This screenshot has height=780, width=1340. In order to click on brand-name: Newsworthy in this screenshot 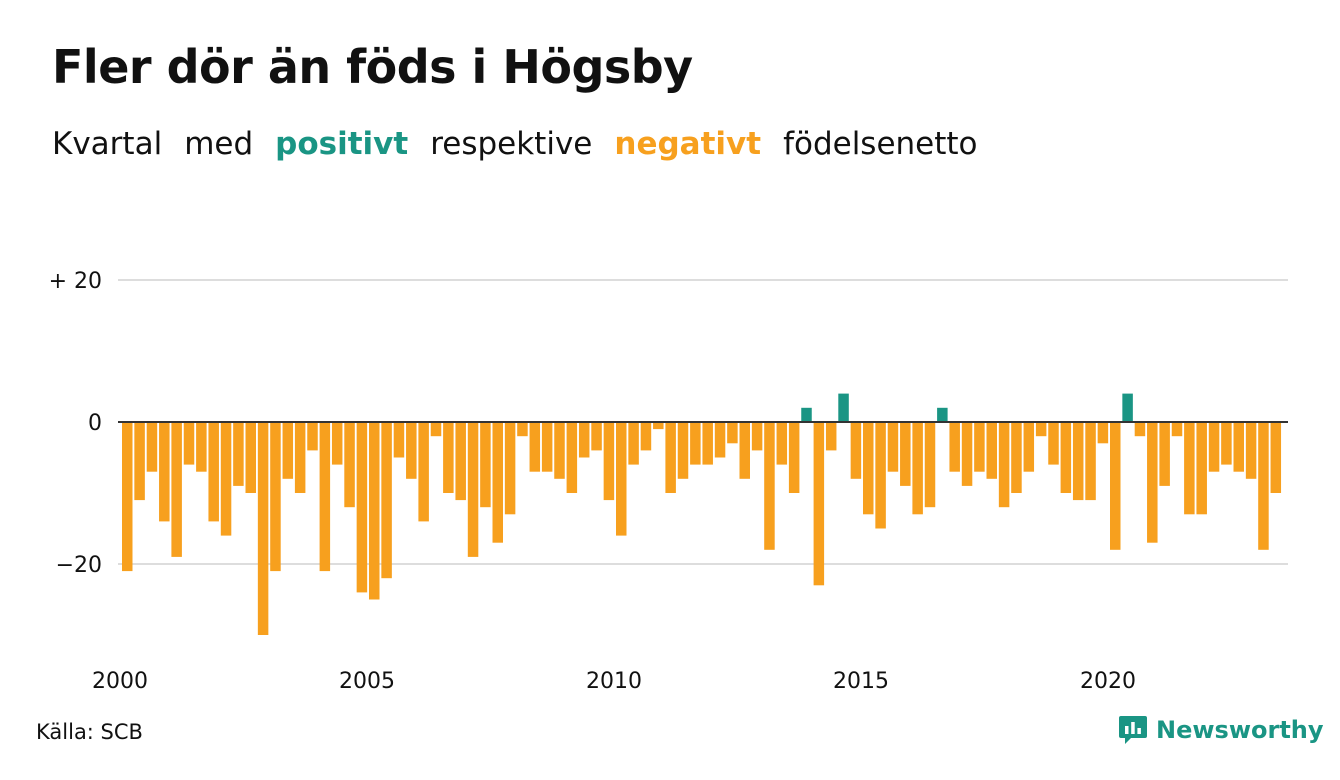, I will do `click(1240, 730)`.